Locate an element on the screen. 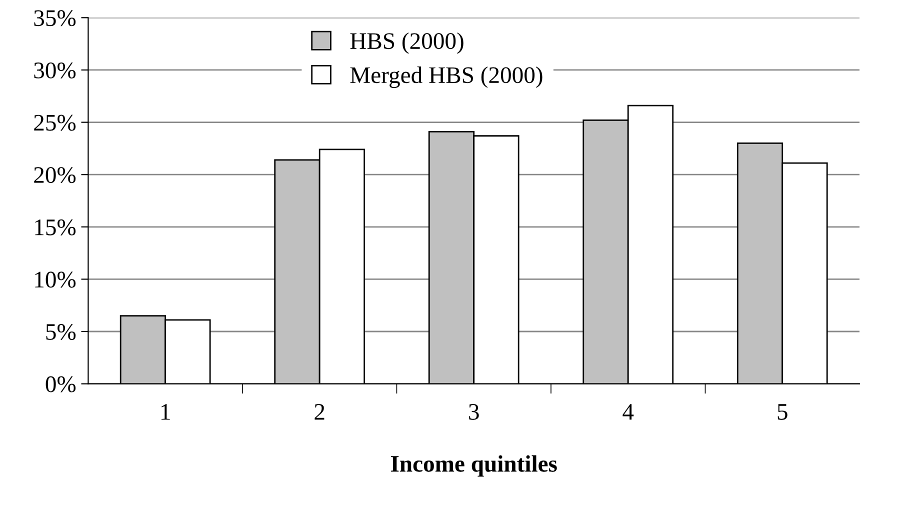  y-tick-label: 0% is located at coordinates (61, 384).